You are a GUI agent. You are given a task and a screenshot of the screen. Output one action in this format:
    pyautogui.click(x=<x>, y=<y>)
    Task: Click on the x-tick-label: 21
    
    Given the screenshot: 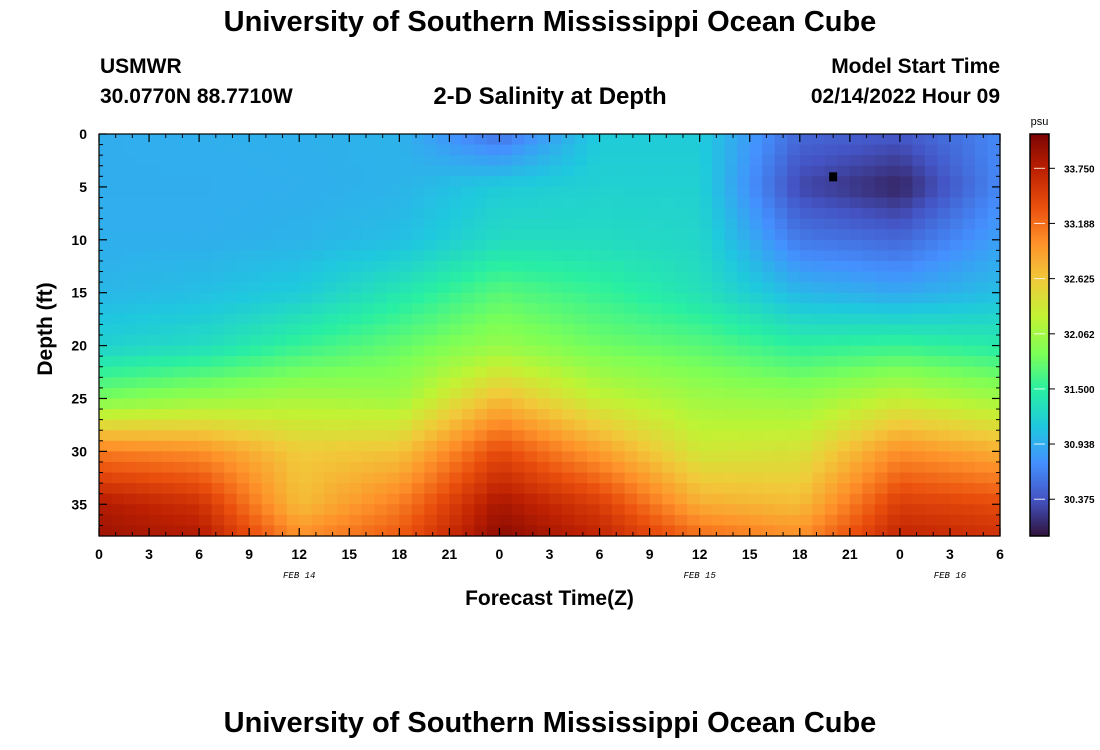 What is the action you would take?
    pyautogui.click(x=450, y=554)
    